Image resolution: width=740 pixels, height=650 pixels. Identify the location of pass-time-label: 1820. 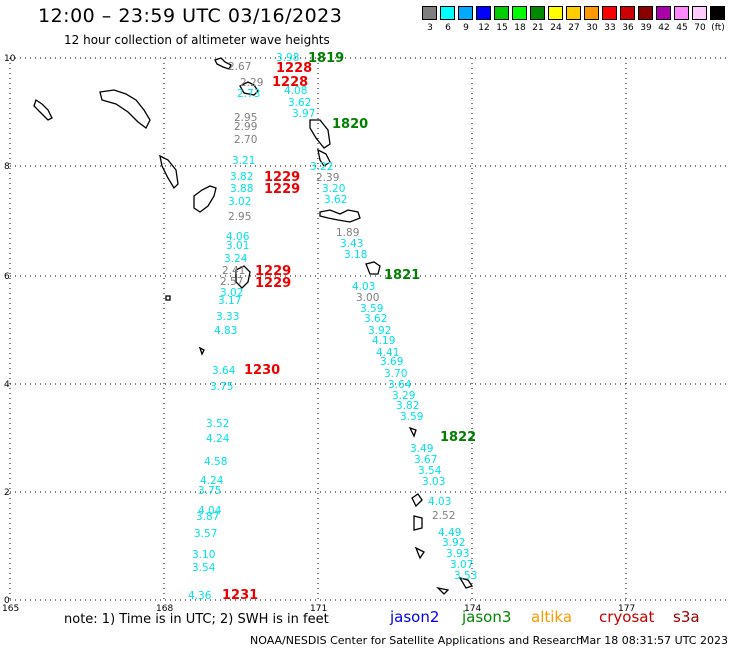
(350, 124).